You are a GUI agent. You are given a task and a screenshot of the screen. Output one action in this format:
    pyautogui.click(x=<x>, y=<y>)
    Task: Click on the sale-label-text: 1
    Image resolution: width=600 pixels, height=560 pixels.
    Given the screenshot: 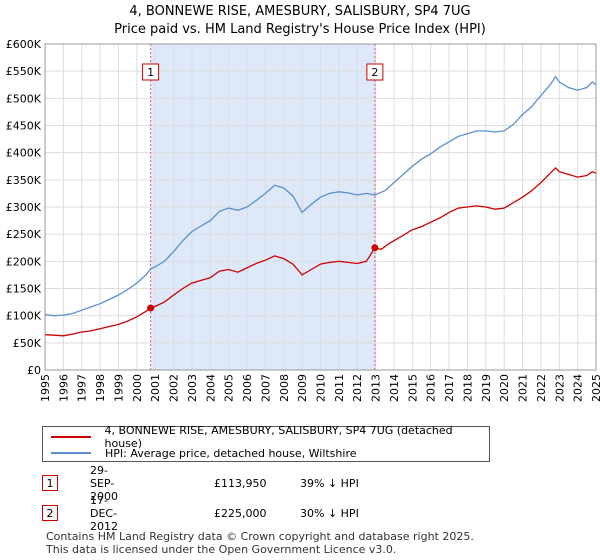 What is the action you would take?
    pyautogui.click(x=150, y=72)
    